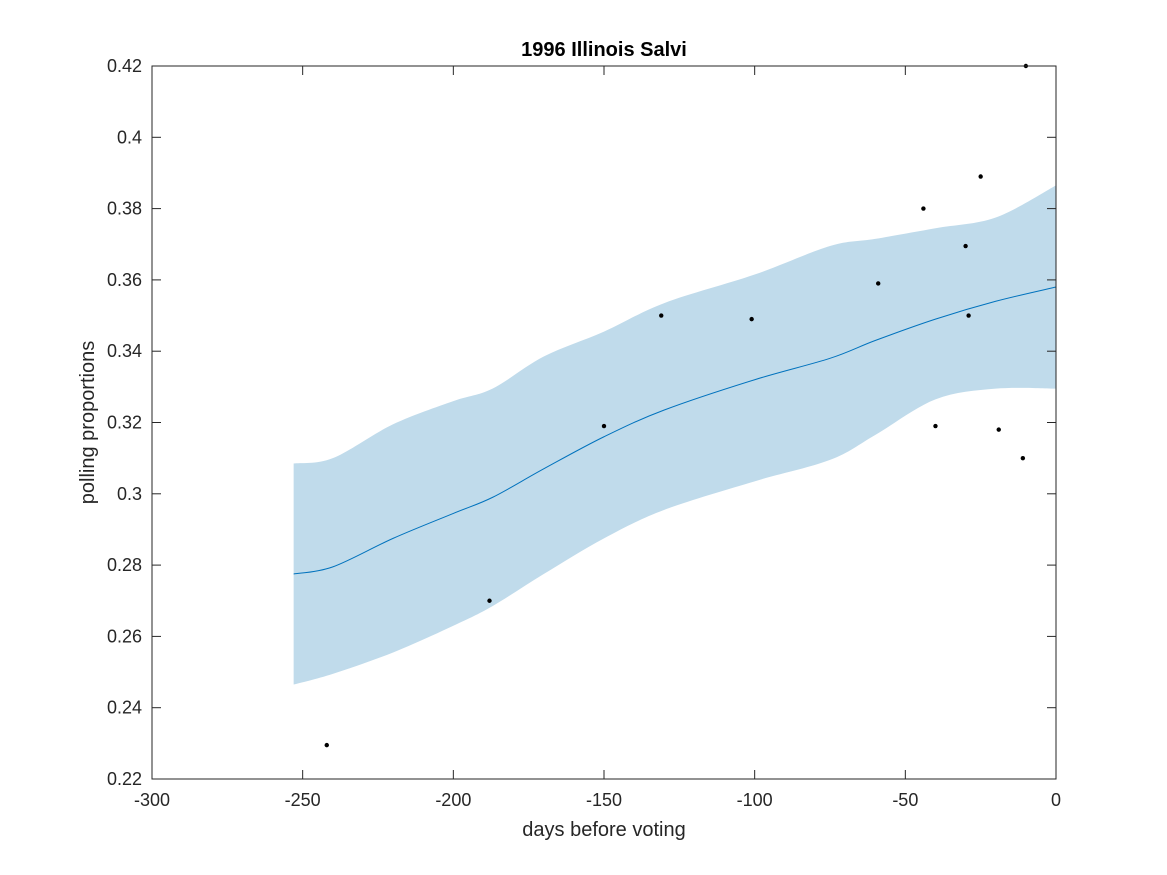  I want to click on x-tick-label: 0, so click(1056, 800).